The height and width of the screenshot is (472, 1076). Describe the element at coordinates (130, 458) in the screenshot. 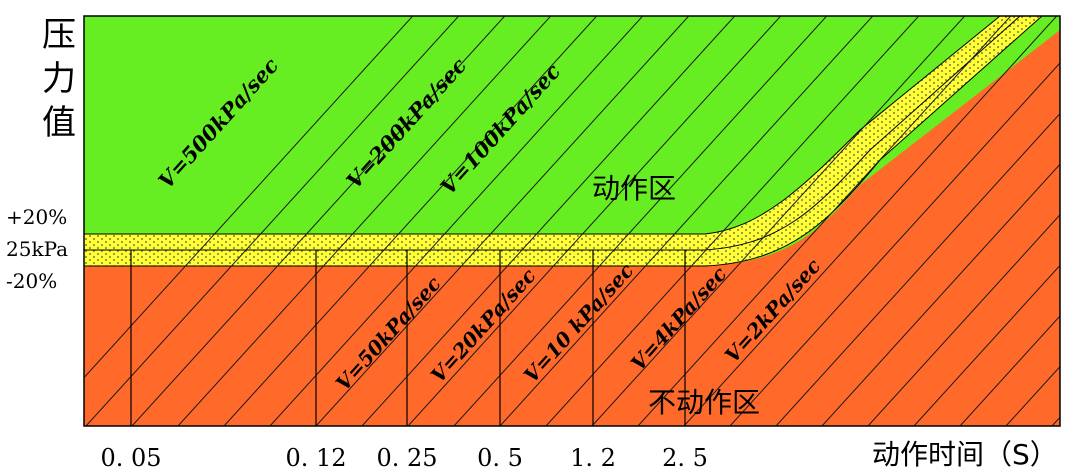

I see `x-tick-label: 0. 05` at that location.